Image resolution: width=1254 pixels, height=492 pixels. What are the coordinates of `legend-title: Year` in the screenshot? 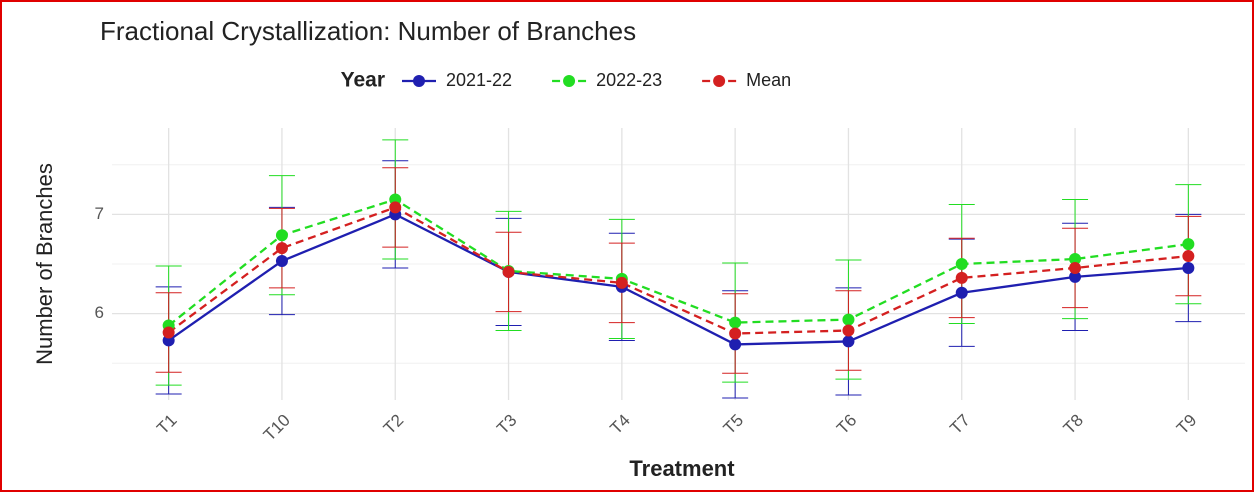 It's located at (363, 80).